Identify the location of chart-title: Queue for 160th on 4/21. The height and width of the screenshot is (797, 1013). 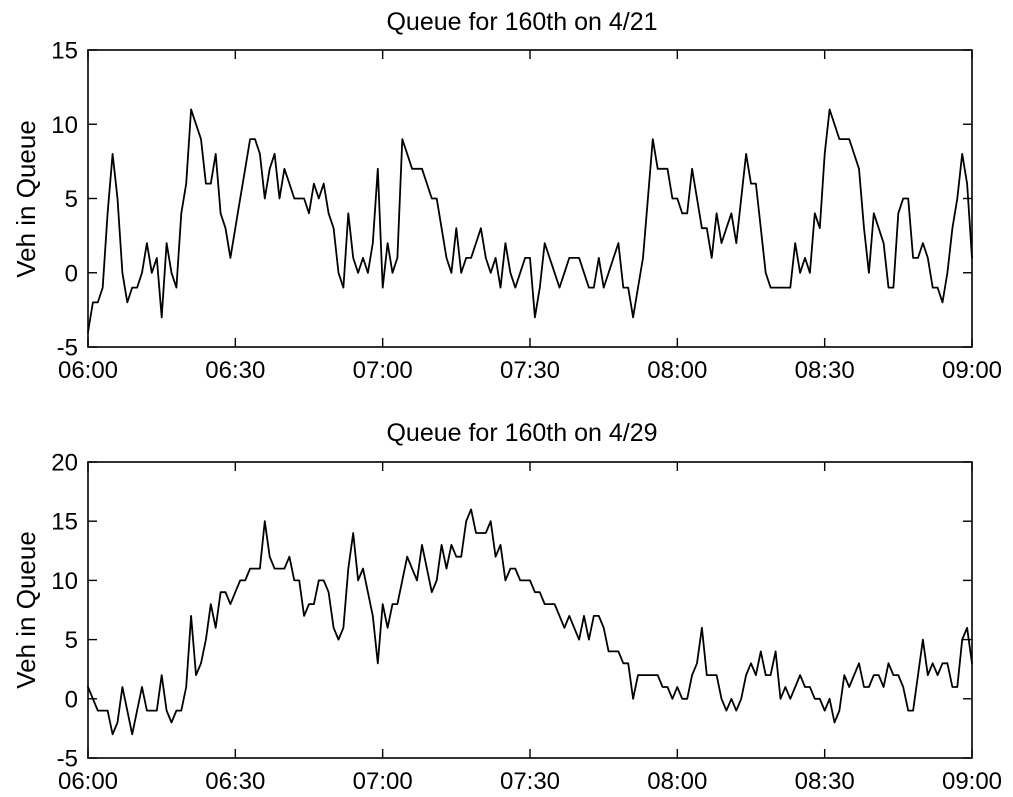
(521, 22).